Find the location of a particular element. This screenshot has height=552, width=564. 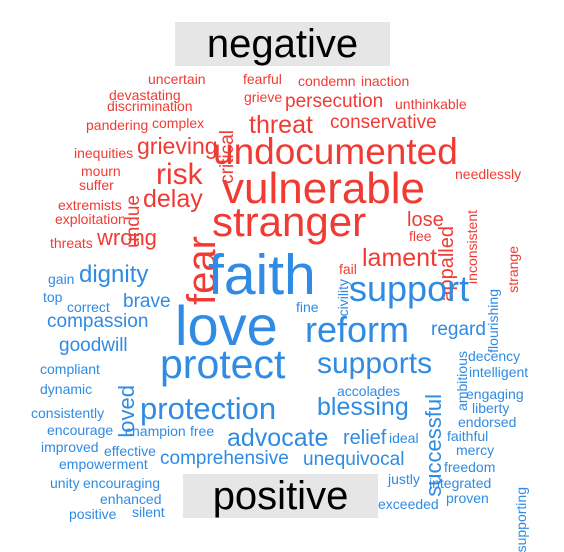

negative-word: pandering is located at coordinates (117, 125).